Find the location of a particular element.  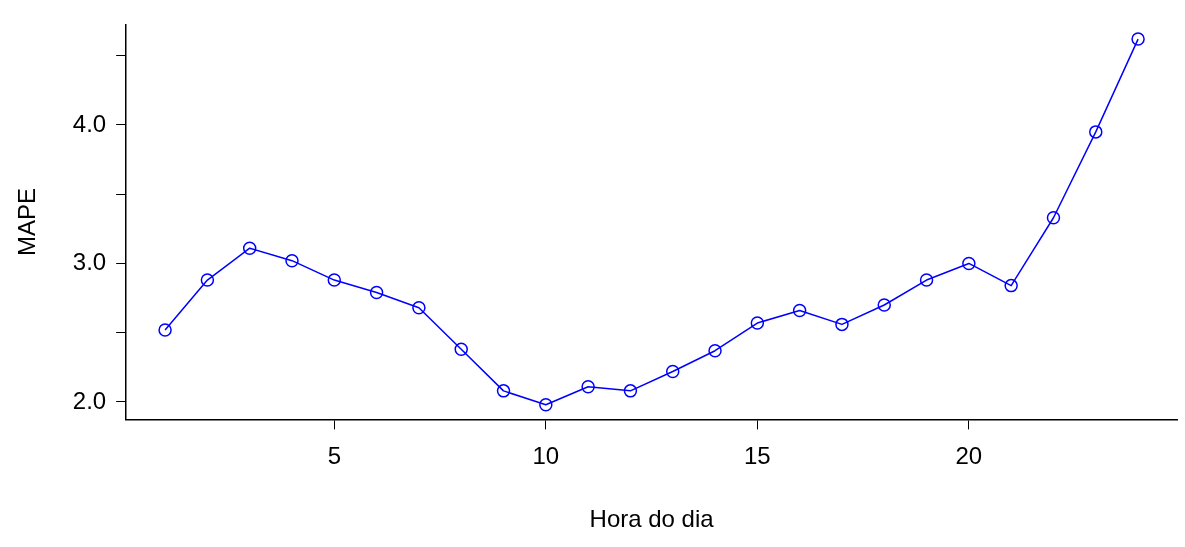

y-tick-label: 3.0 is located at coordinates (89, 262).